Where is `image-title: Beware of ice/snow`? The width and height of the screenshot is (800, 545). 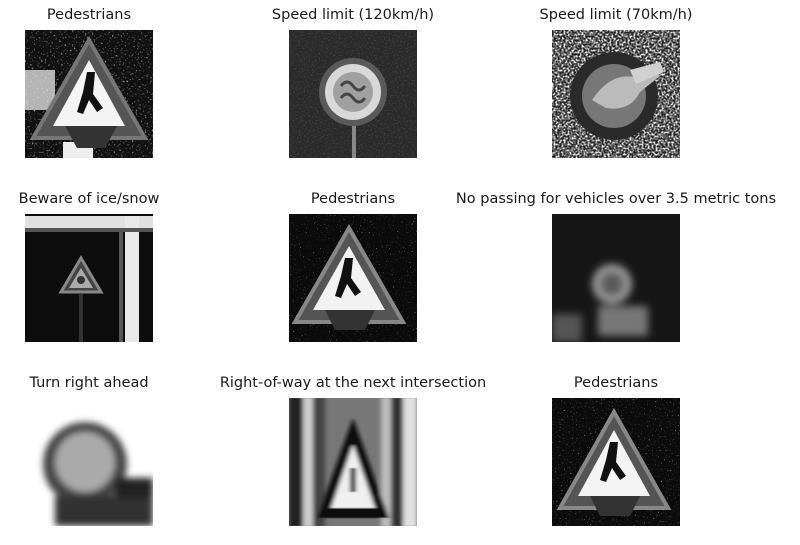
image-title: Beware of ice/snow is located at coordinates (89, 199).